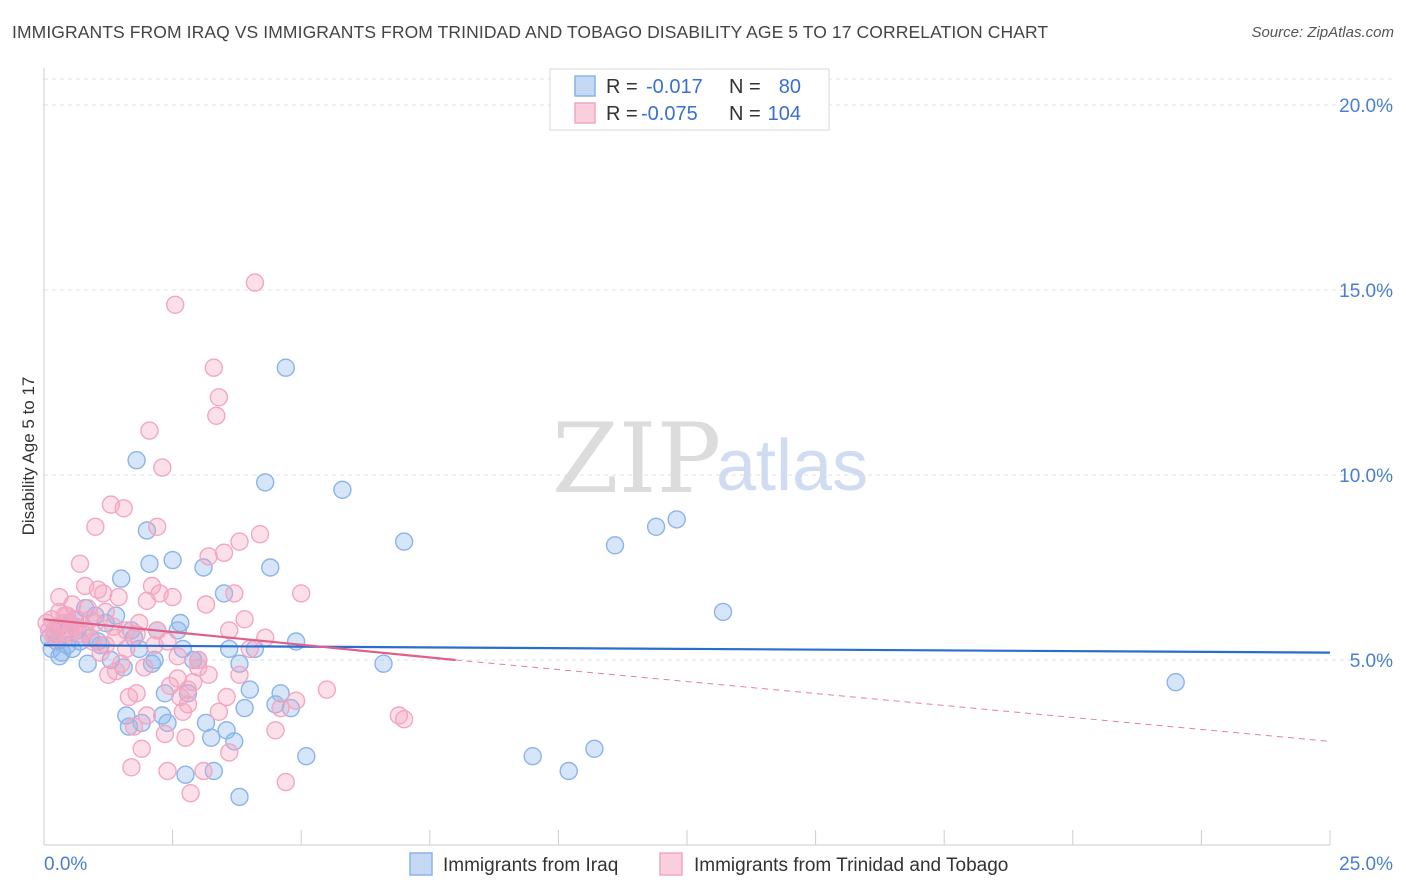  What do you see at coordinates (622, 114) in the screenshot?
I see `legend-r-label-trinidad: R =` at bounding box center [622, 114].